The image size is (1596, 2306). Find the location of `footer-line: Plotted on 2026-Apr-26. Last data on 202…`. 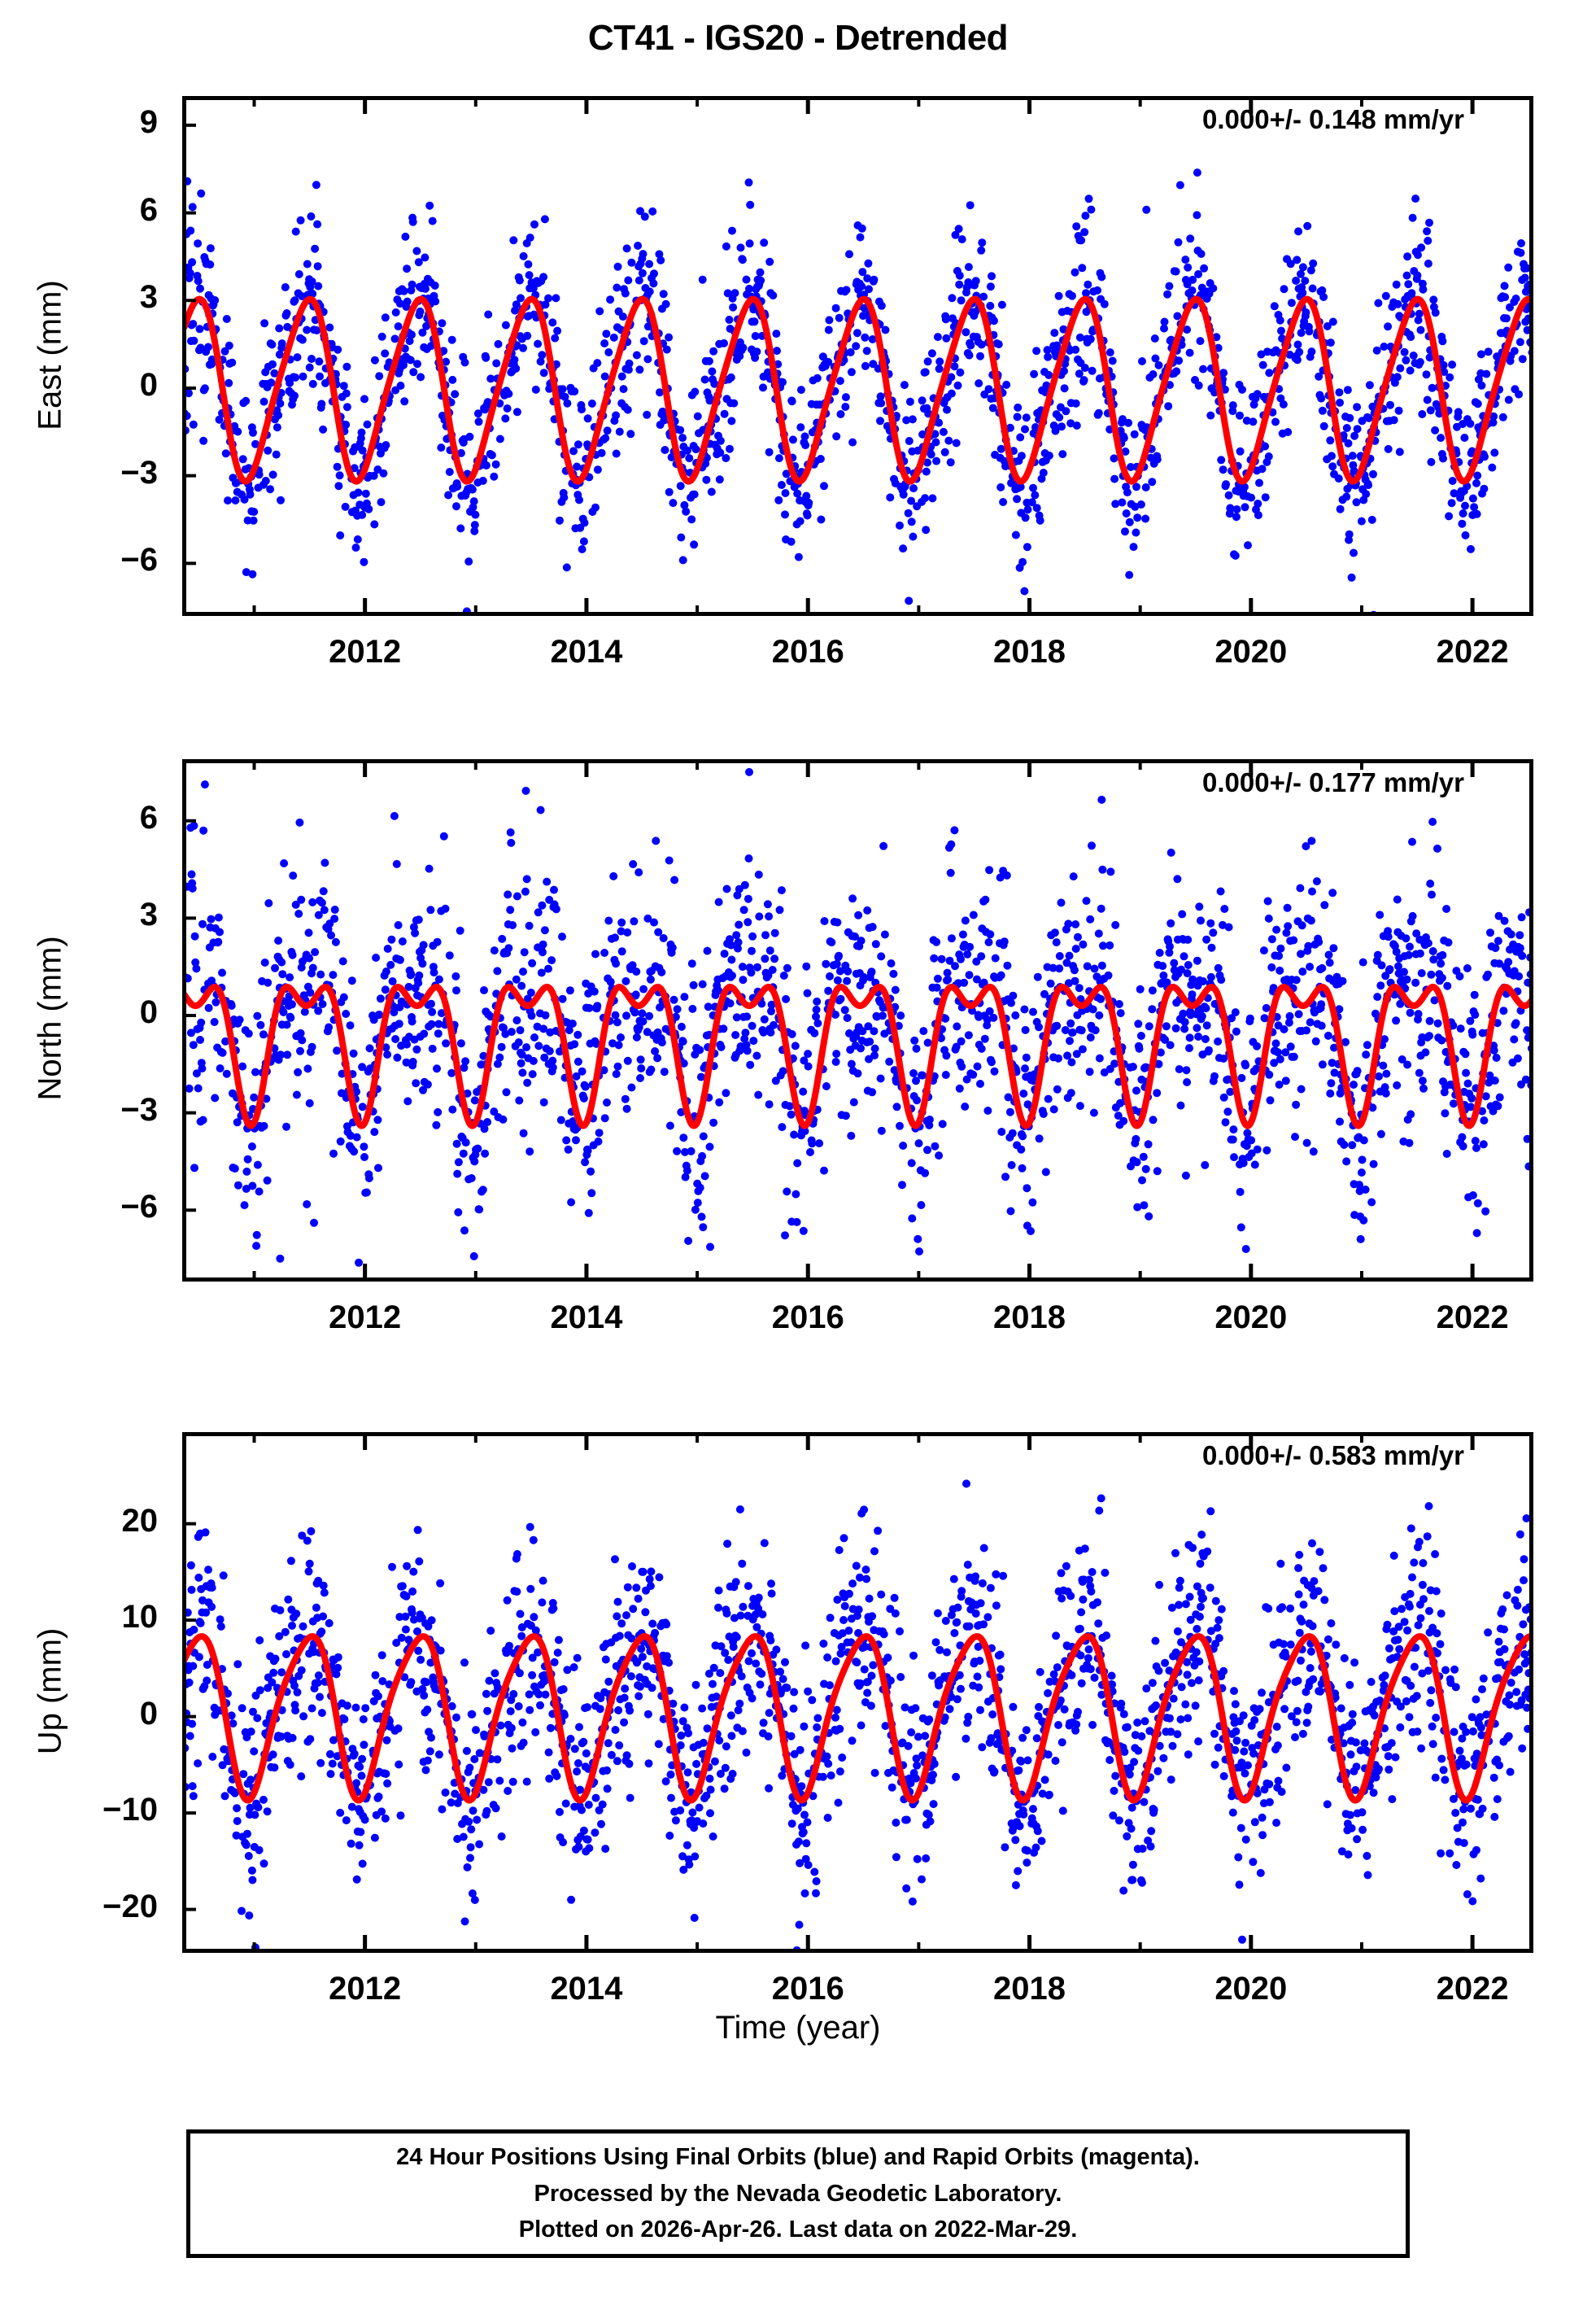

footer-line: Plotted on 2026-Apr-26. Last data on 202… is located at coordinates (798, 2229).